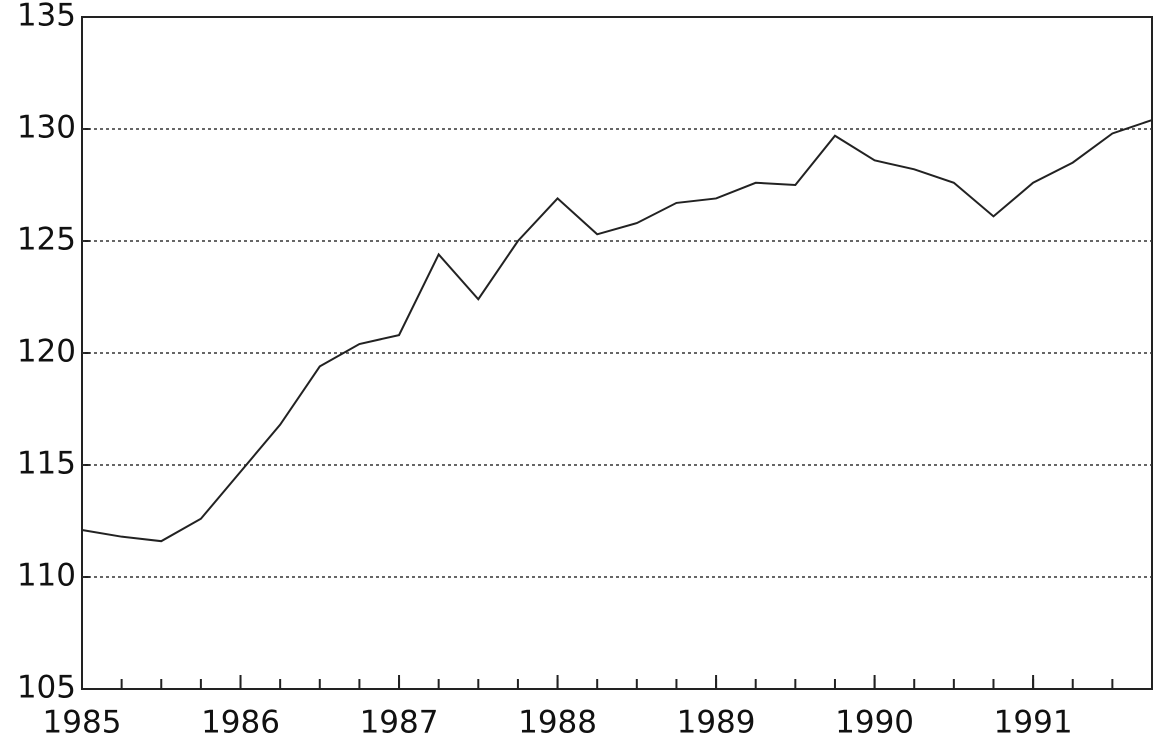  Describe the element at coordinates (1033, 723) in the screenshot. I see `x-tick-label: 1991` at that location.